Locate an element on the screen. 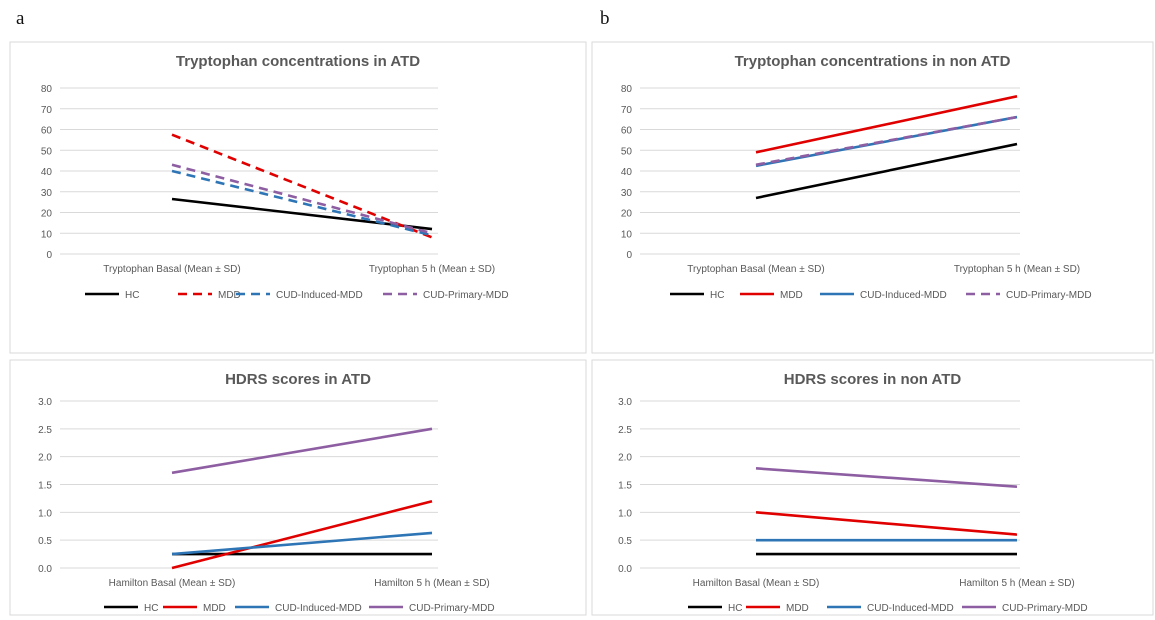 The width and height of the screenshot is (1155, 620). panel-letter-b: b is located at coordinates (605, 18).